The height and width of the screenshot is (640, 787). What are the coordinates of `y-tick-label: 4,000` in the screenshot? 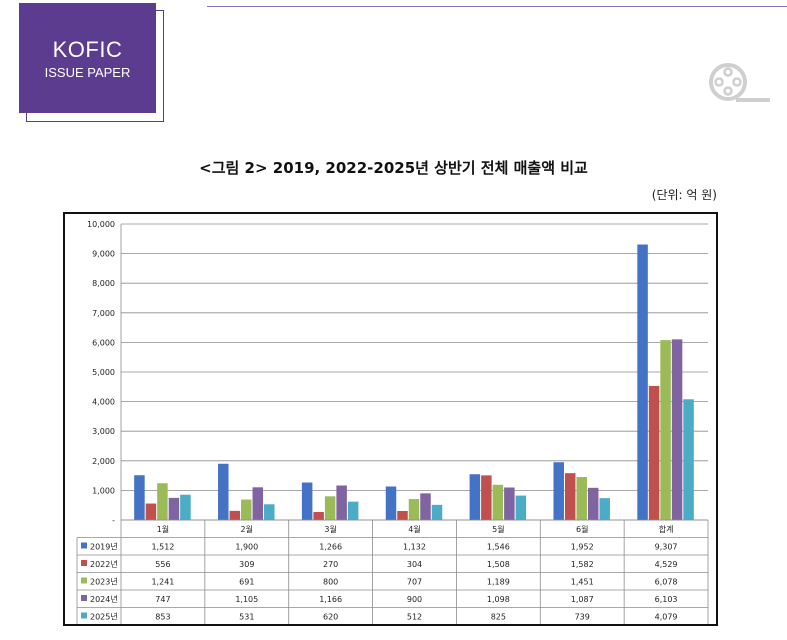 It's located at (103, 402).